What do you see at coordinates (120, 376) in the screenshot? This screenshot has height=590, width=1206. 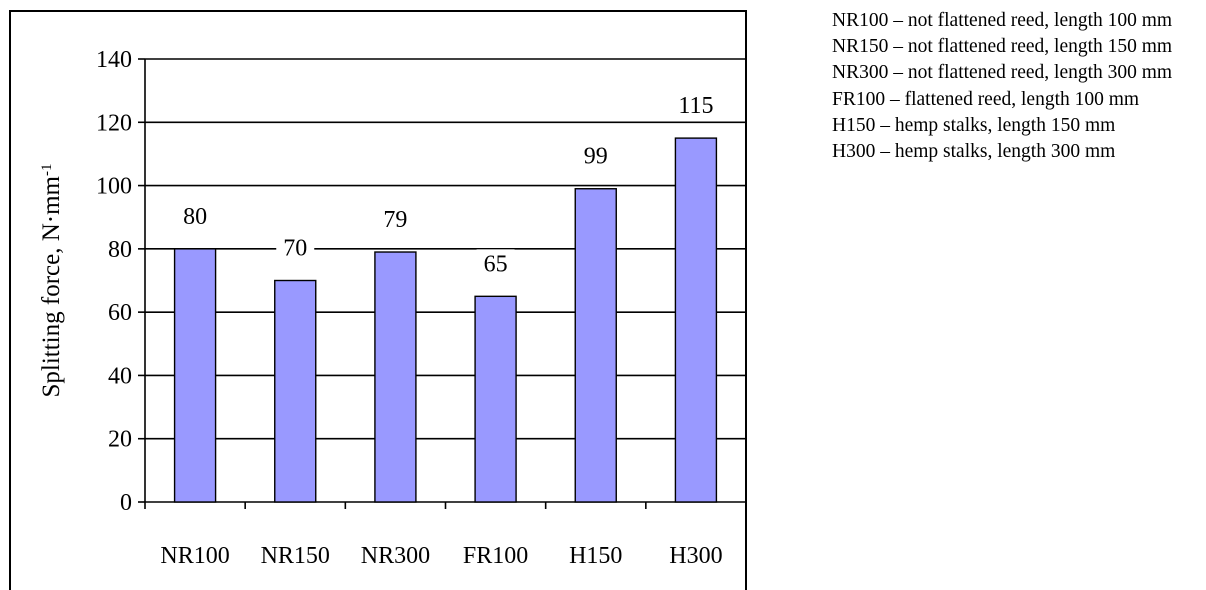 I see `y-tick-label: 40` at bounding box center [120, 376].